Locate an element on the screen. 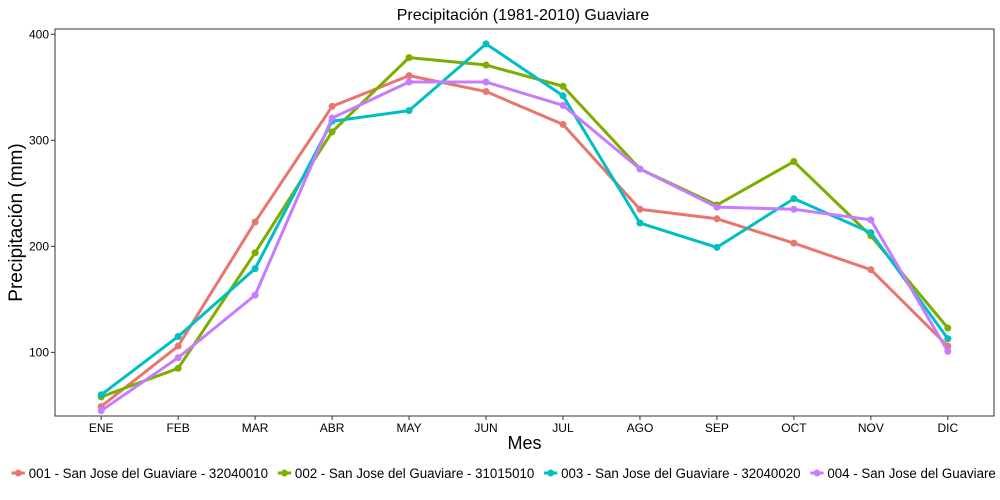 Image resolution: width=1000 pixels, height=500 pixels. legend-item: 003 - San Jose del Guaviare - 32040020 is located at coordinates (672, 473).